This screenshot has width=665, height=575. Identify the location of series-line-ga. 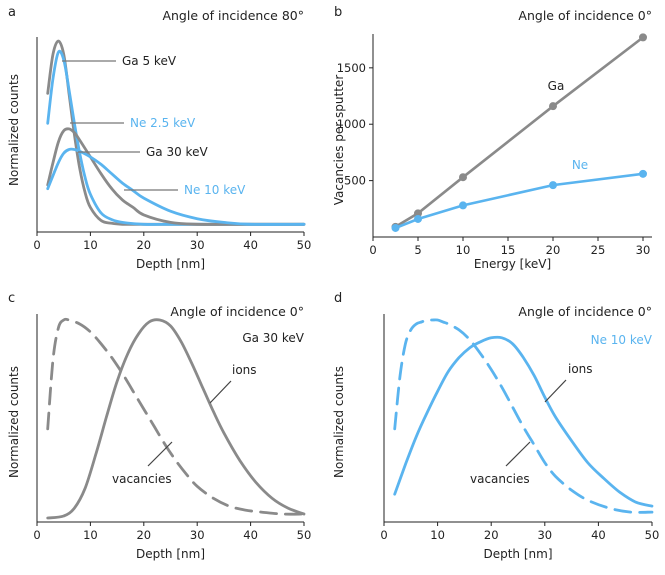
(519, 132).